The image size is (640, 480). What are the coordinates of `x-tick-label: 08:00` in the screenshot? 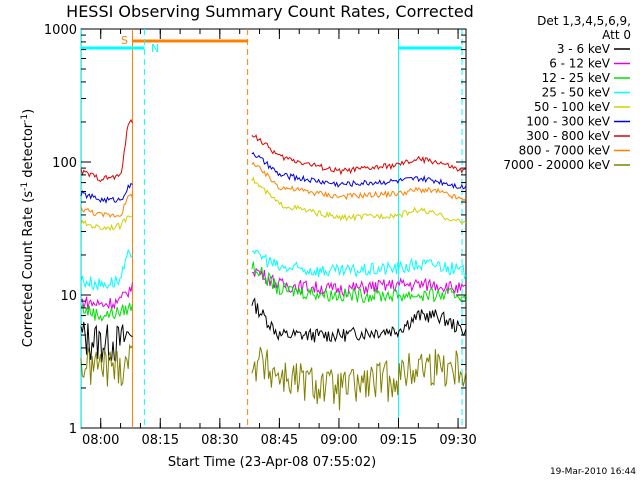 It's located at (100, 440).